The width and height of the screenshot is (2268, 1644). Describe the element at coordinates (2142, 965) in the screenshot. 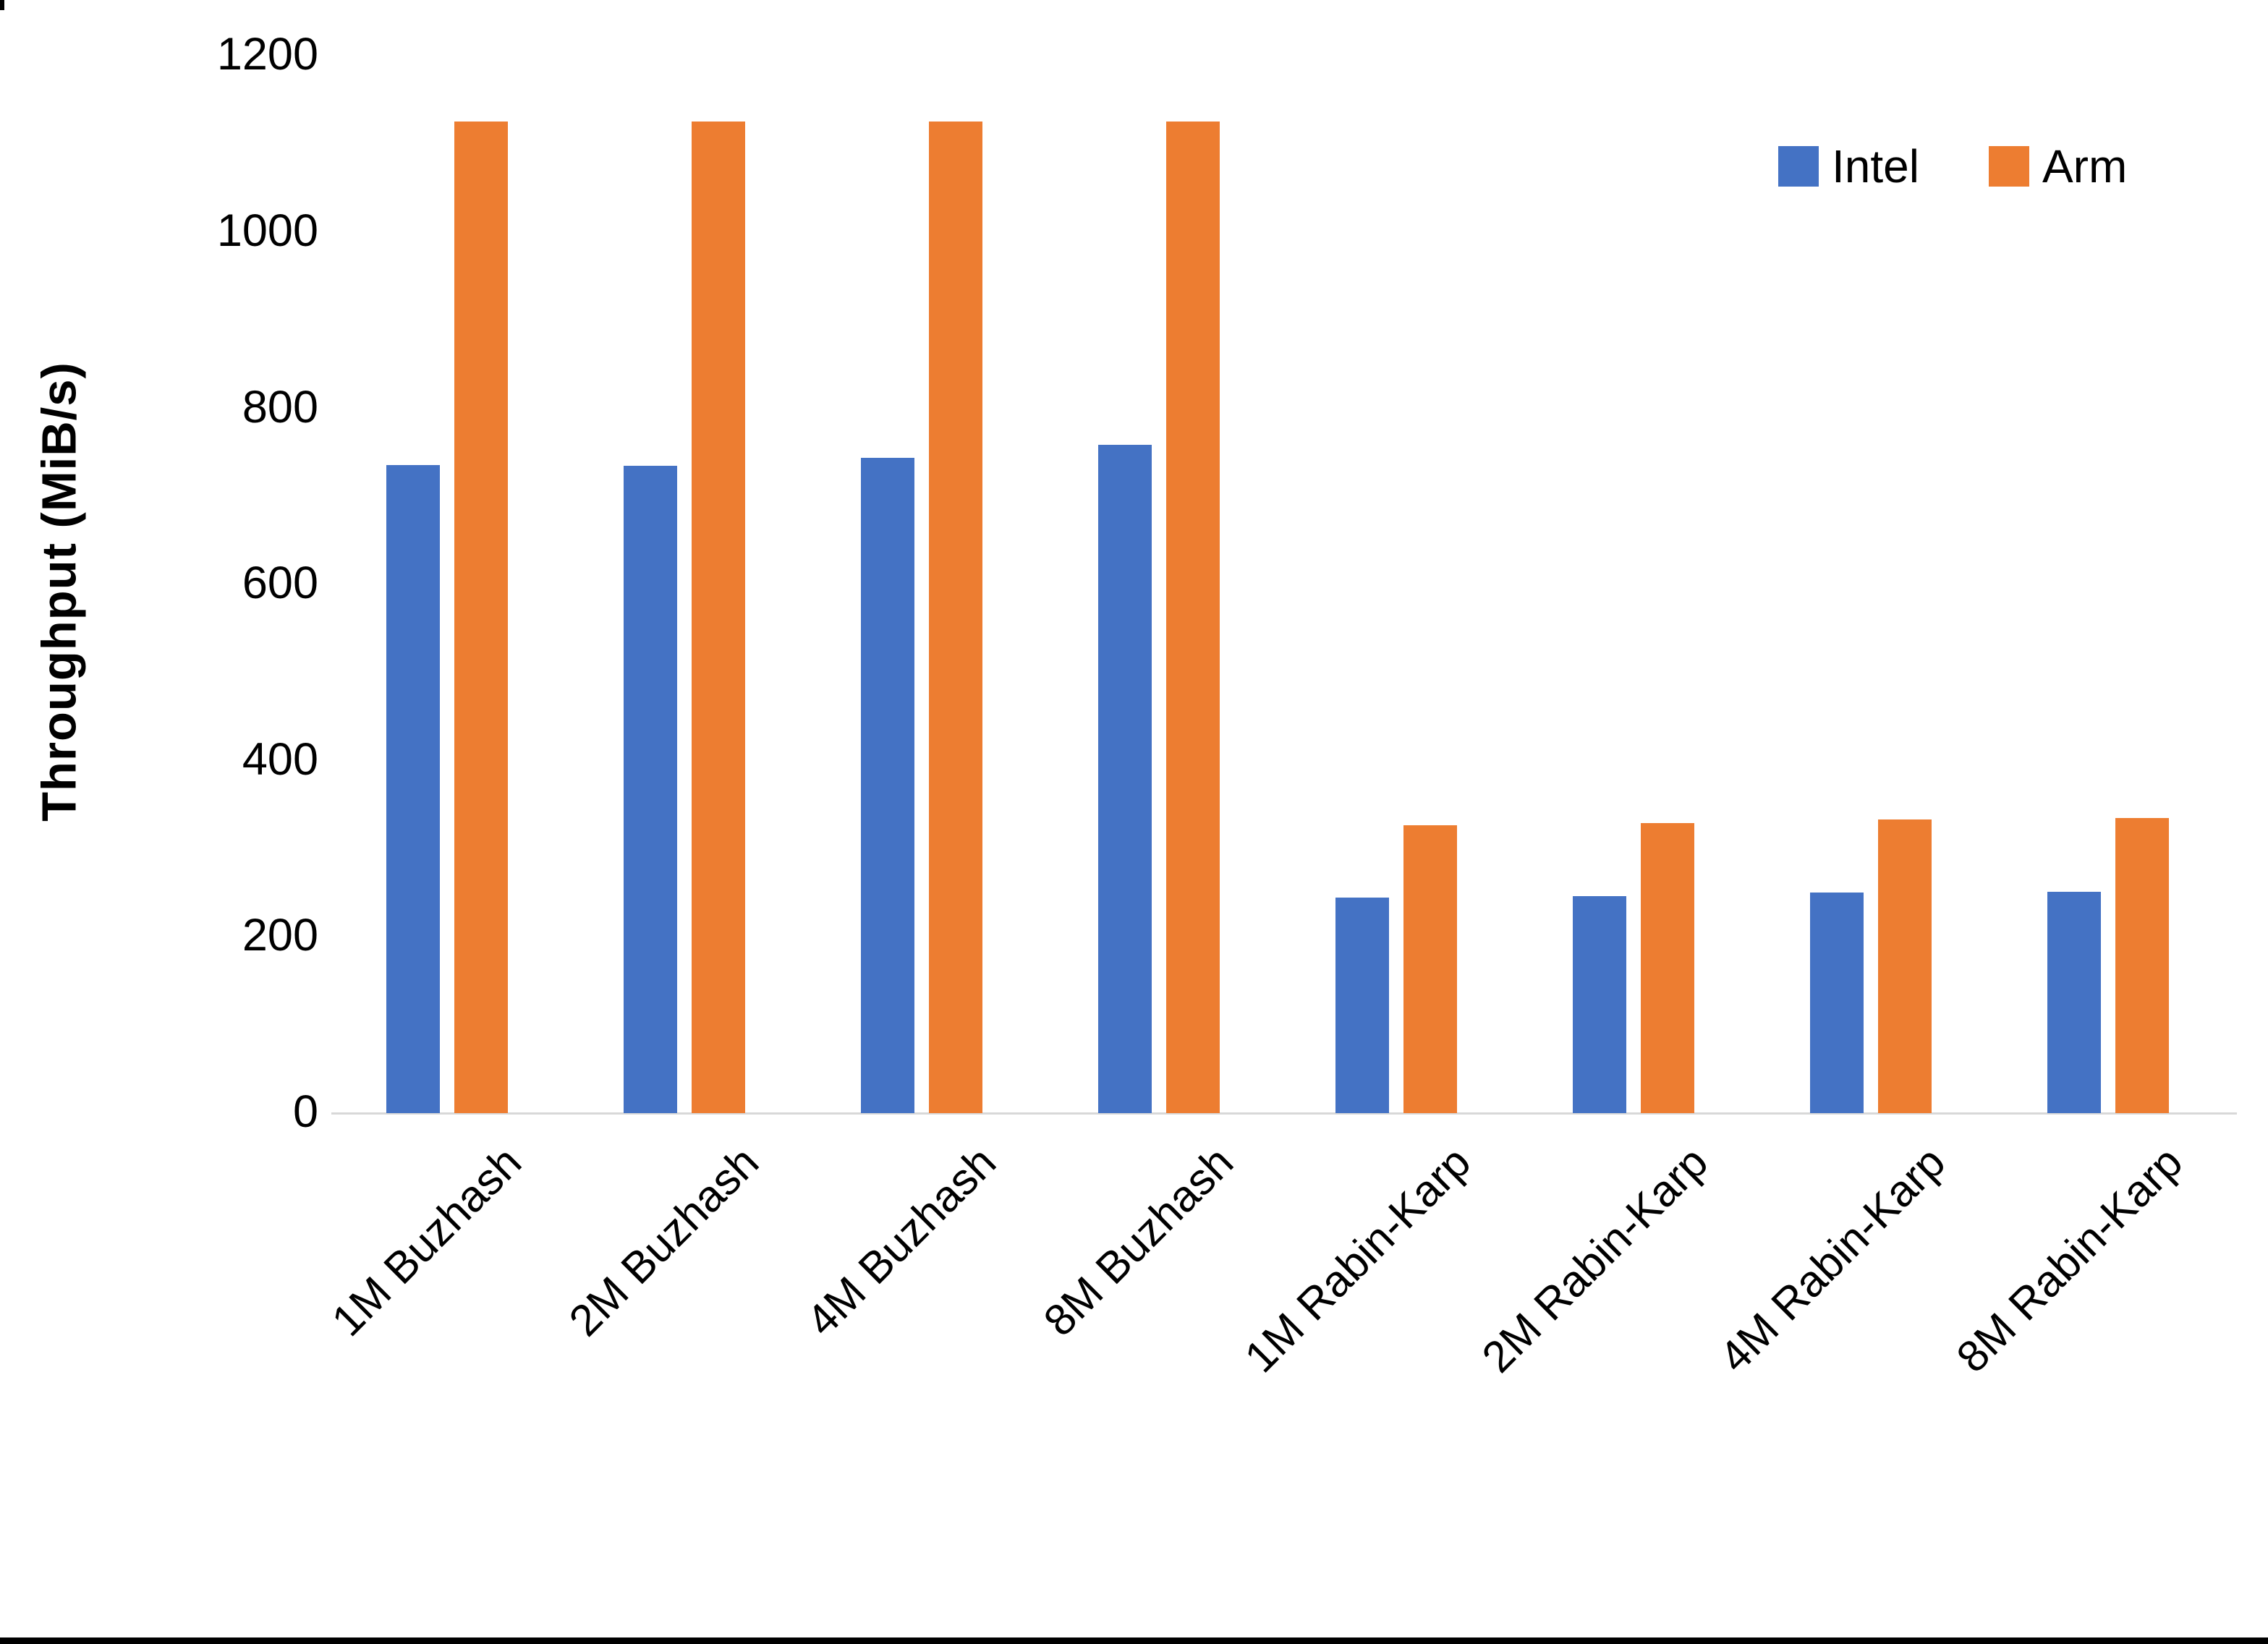

I see `bar-arm-8m-rabin-karp` at that location.